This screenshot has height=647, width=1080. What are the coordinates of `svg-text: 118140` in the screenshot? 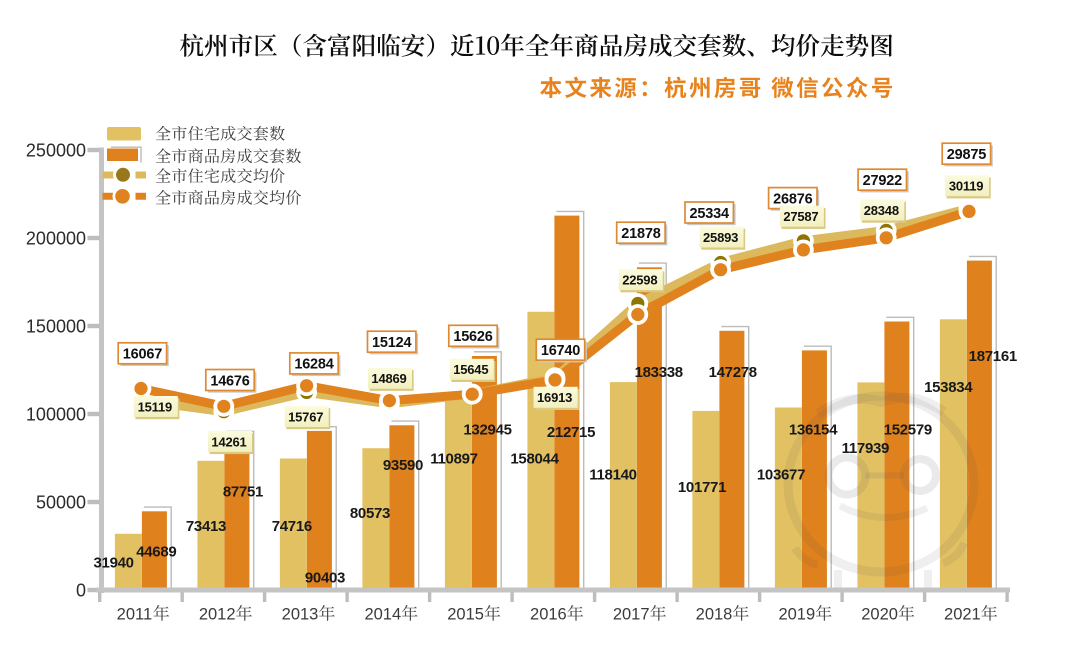 It's located at (612, 475).